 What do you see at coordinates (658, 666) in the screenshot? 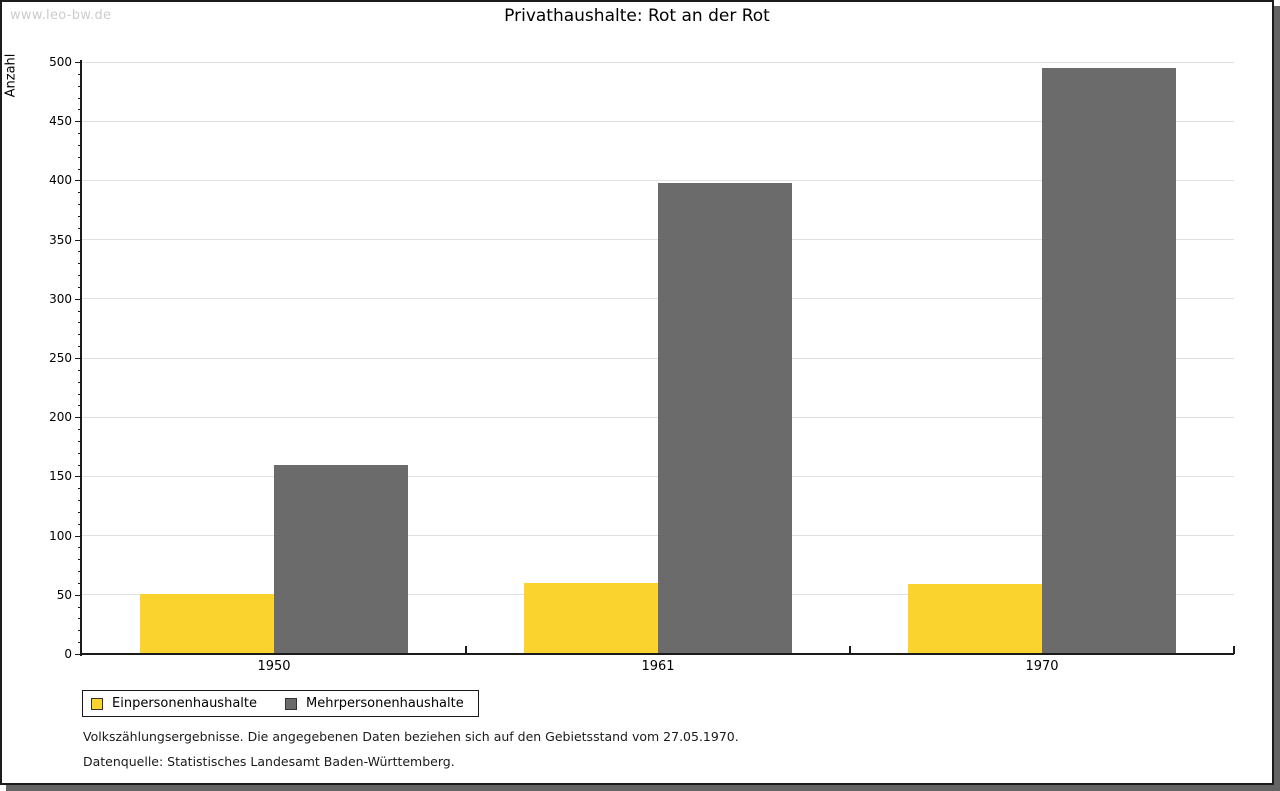
I see `x-tick-label-1961: 1961` at bounding box center [658, 666].